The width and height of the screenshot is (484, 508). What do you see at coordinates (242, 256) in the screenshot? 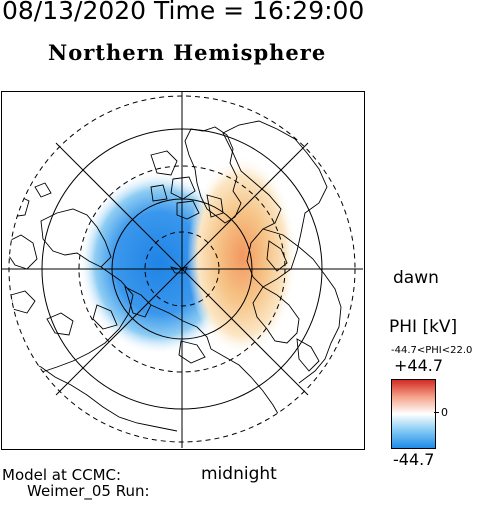
I see `positive-potential-cell` at bounding box center [242, 256].